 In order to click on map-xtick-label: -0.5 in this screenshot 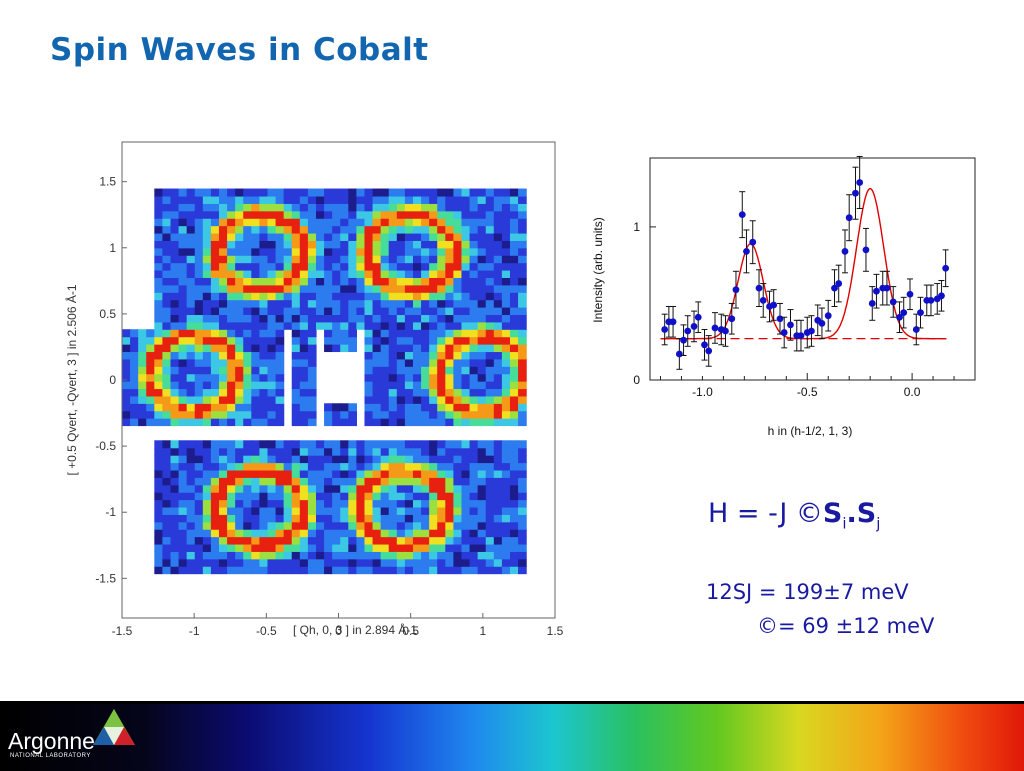, I will do `click(266, 631)`.